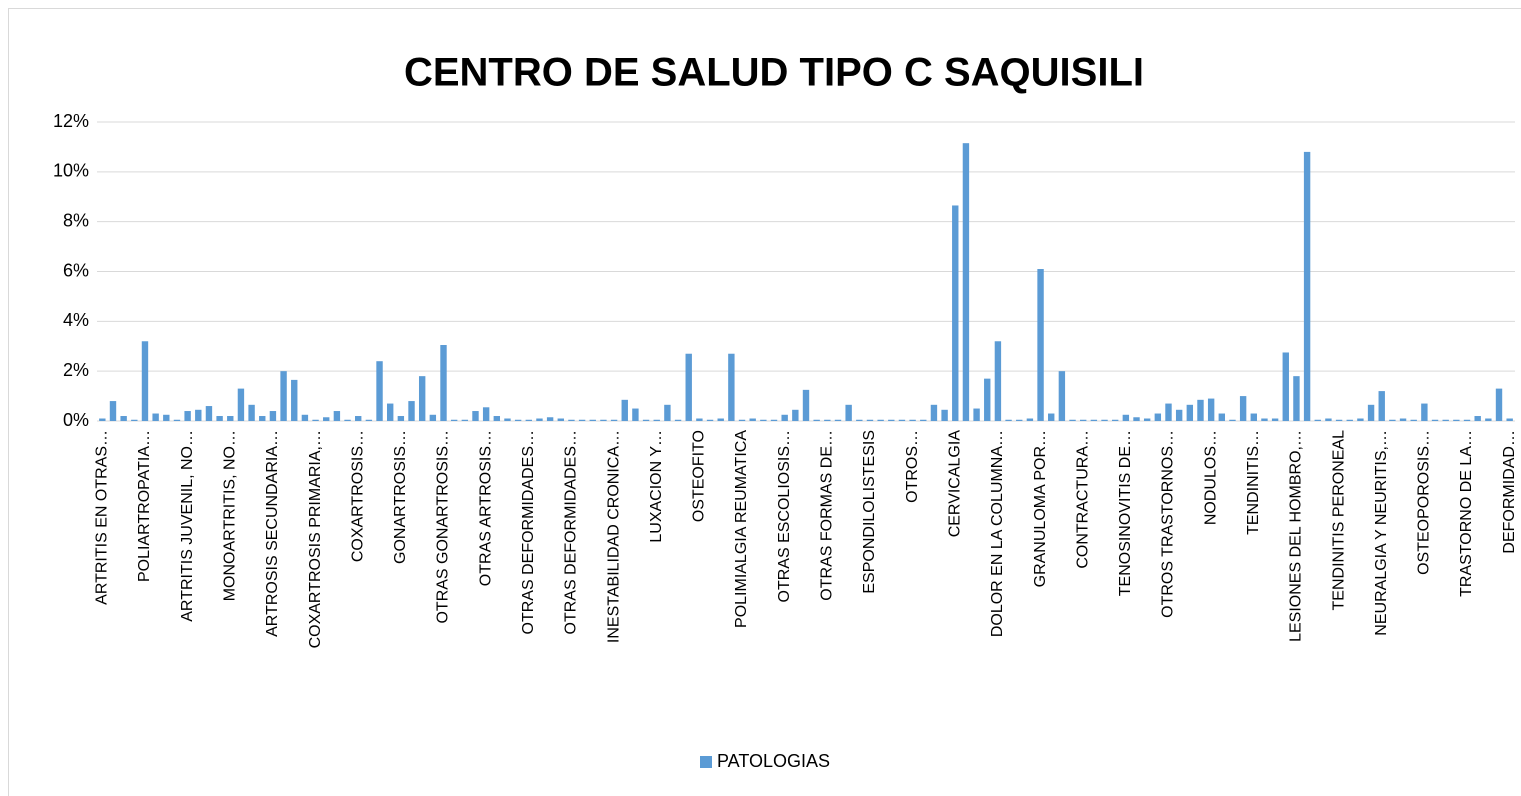 The height and width of the screenshot is (796, 1521). Describe the element at coordinates (1338, 520) in the screenshot. I see `x-tick-label: TENDINITIS PERONEAL` at that location.